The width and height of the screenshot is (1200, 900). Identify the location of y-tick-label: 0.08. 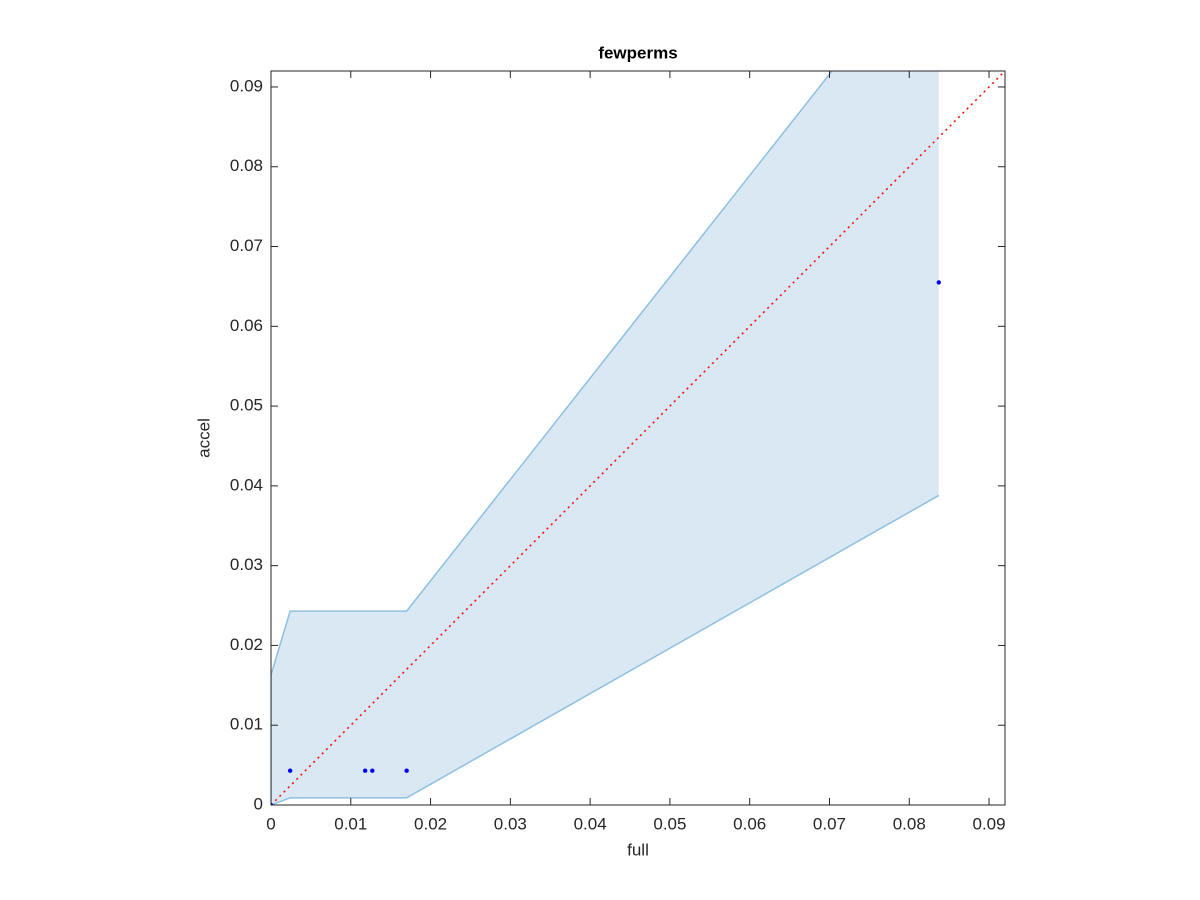
(246, 165).